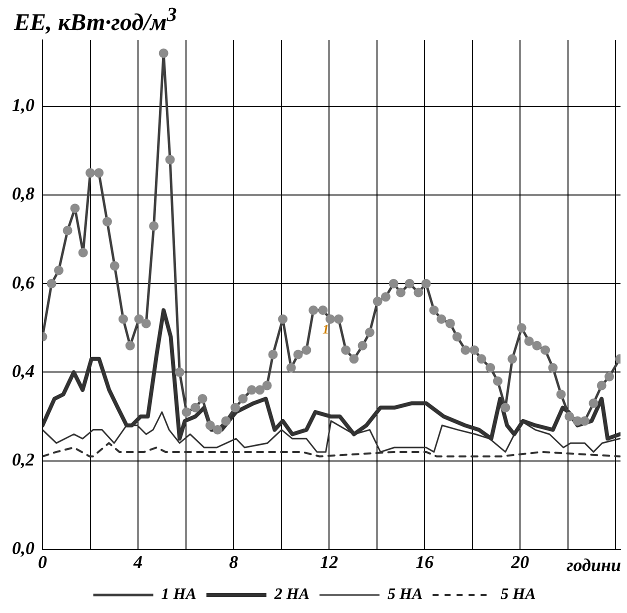  I want to click on legend-label: 1 НА, so click(179, 595).